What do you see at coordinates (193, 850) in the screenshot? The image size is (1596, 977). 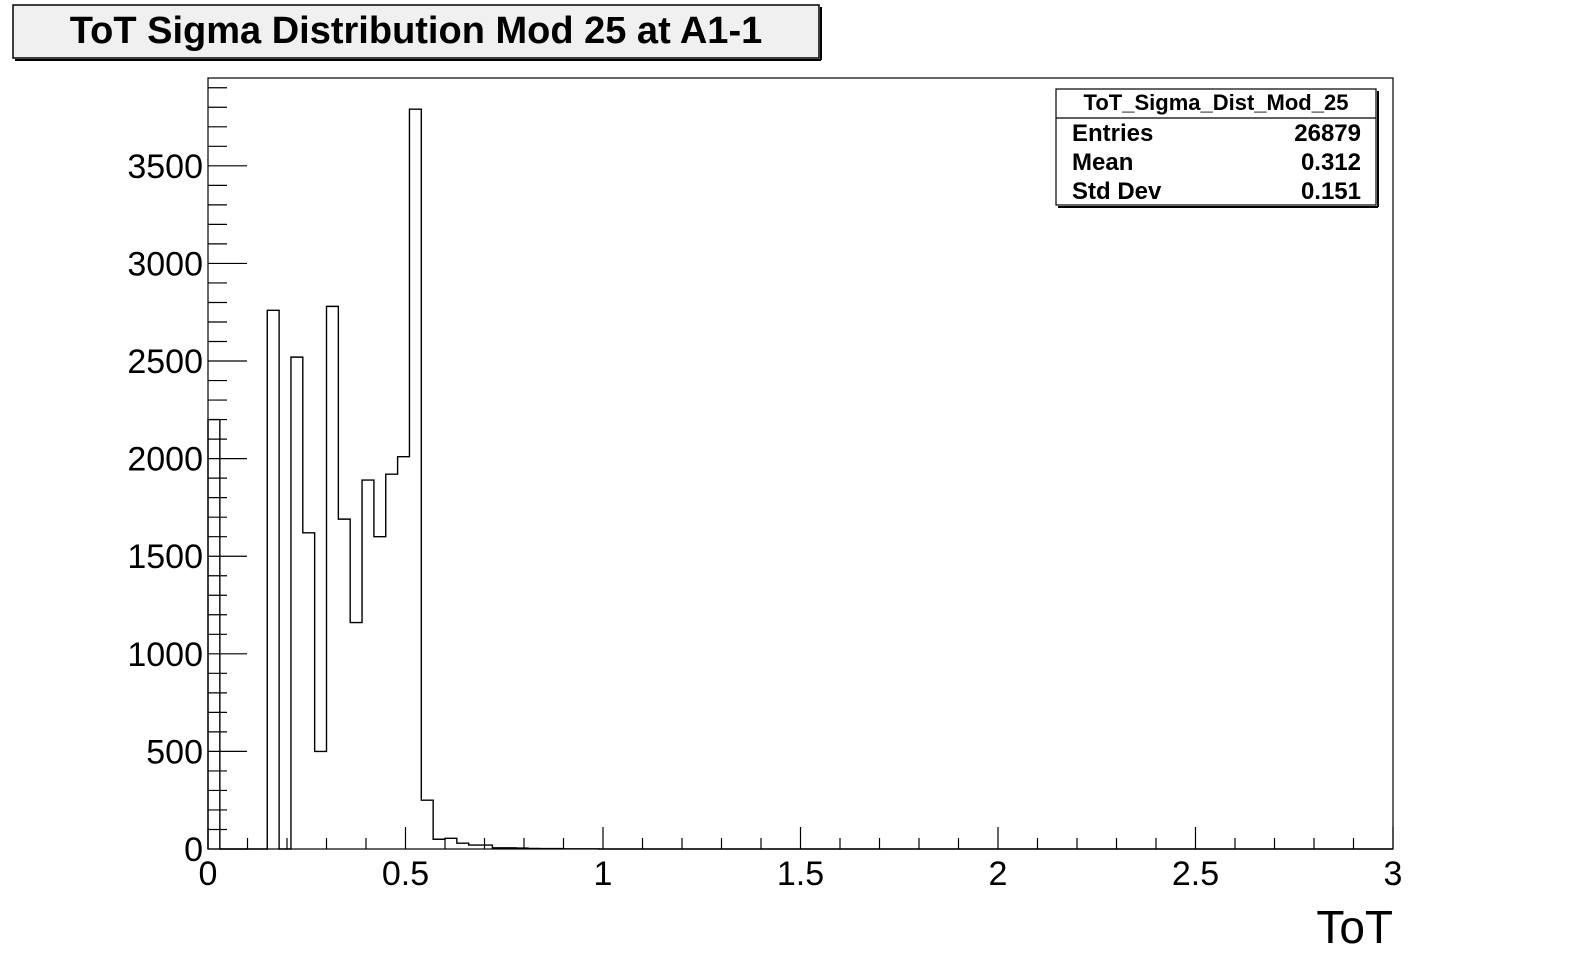 I see `y-tick-label: 0` at bounding box center [193, 850].